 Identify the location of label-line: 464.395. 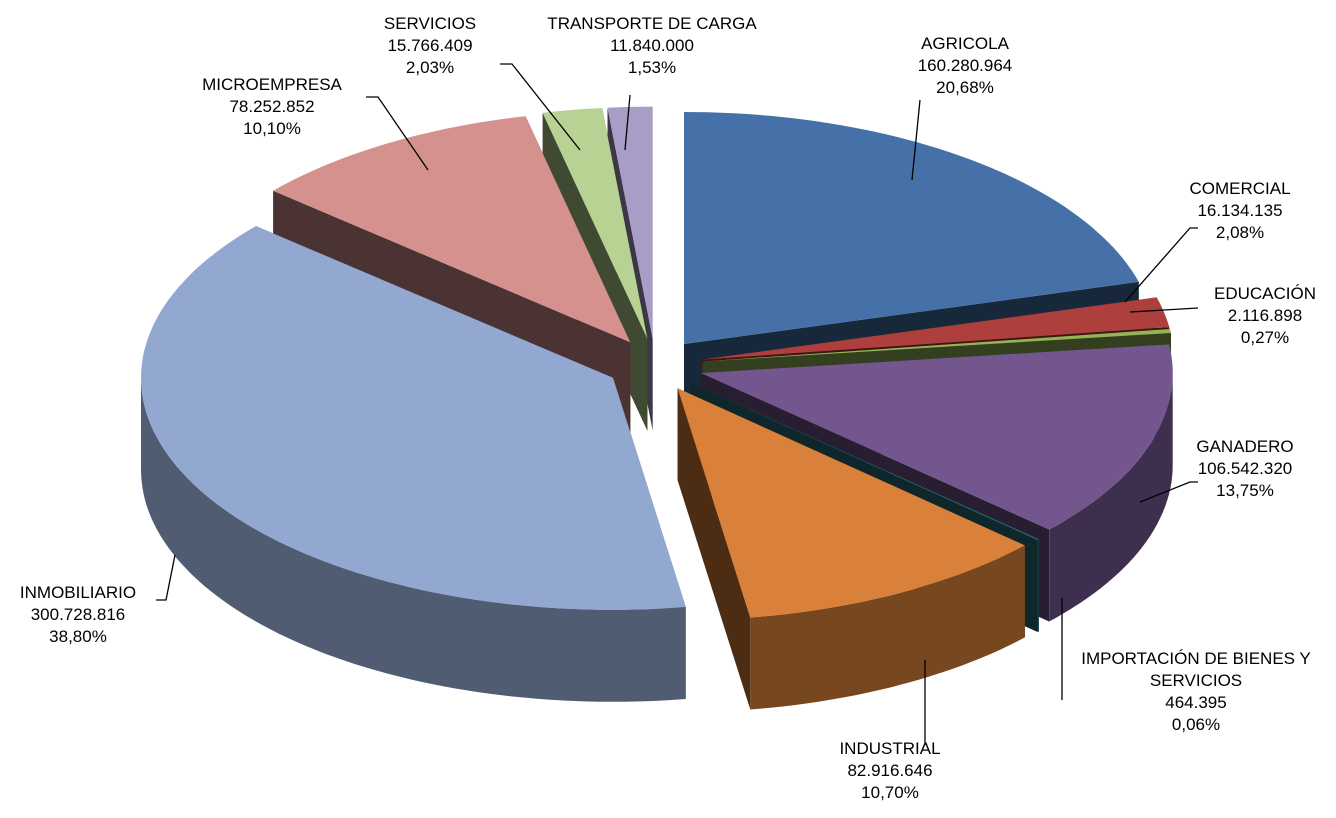
(1196, 702).